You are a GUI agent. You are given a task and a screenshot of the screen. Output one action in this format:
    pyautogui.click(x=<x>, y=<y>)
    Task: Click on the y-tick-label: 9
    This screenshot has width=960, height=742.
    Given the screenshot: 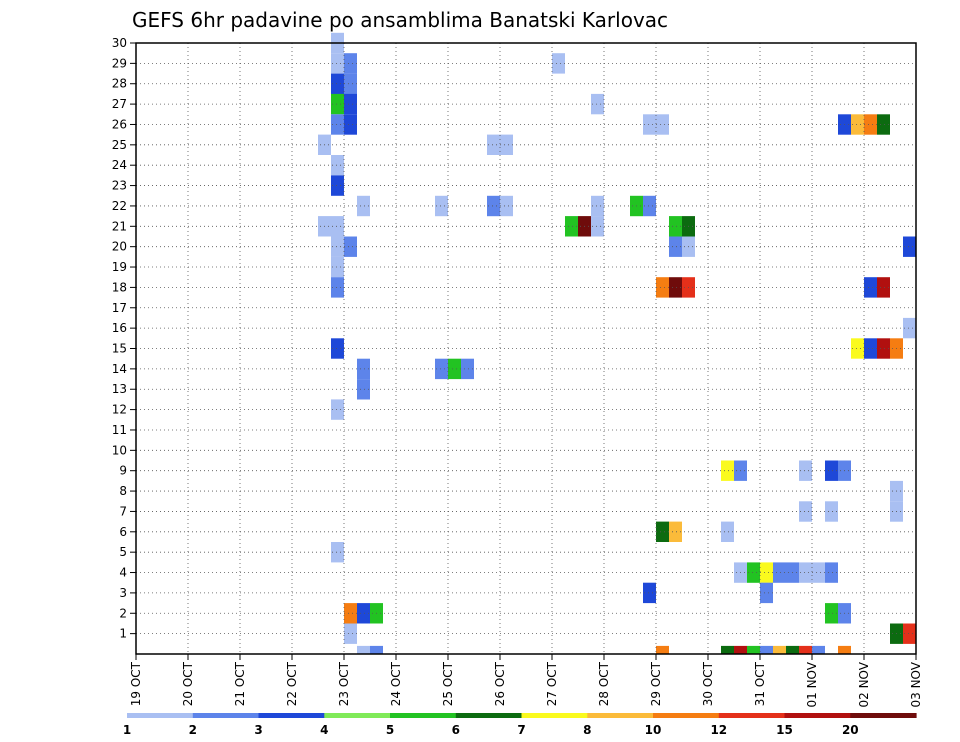 What is the action you would take?
    pyautogui.click(x=123, y=471)
    